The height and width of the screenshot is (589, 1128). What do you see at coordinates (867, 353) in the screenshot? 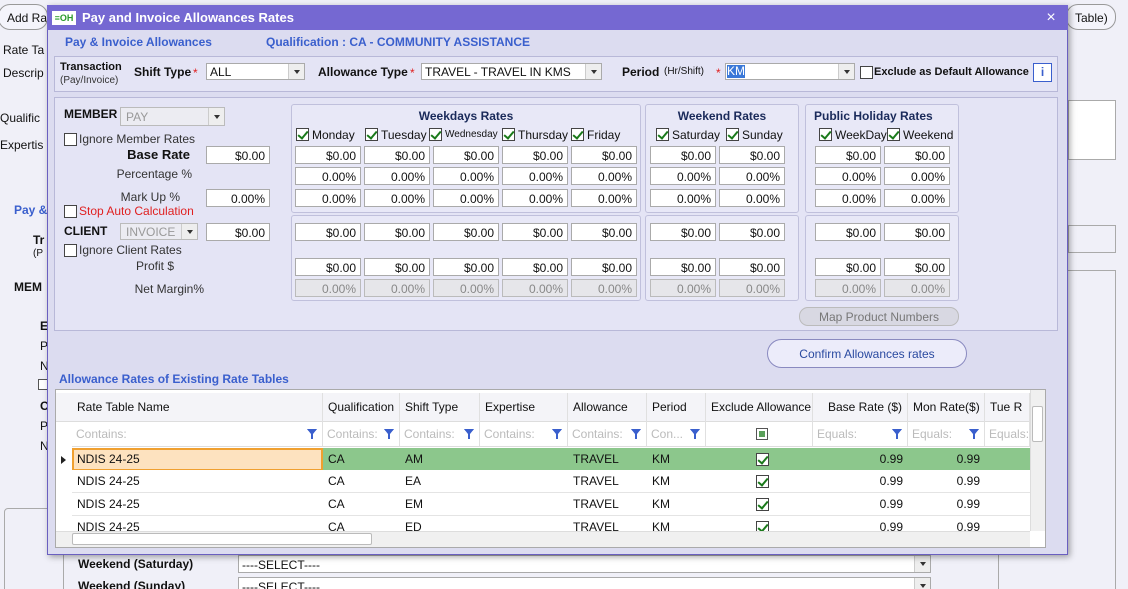
I see `confirm-button: Confirm Allowances rates` at bounding box center [867, 353].